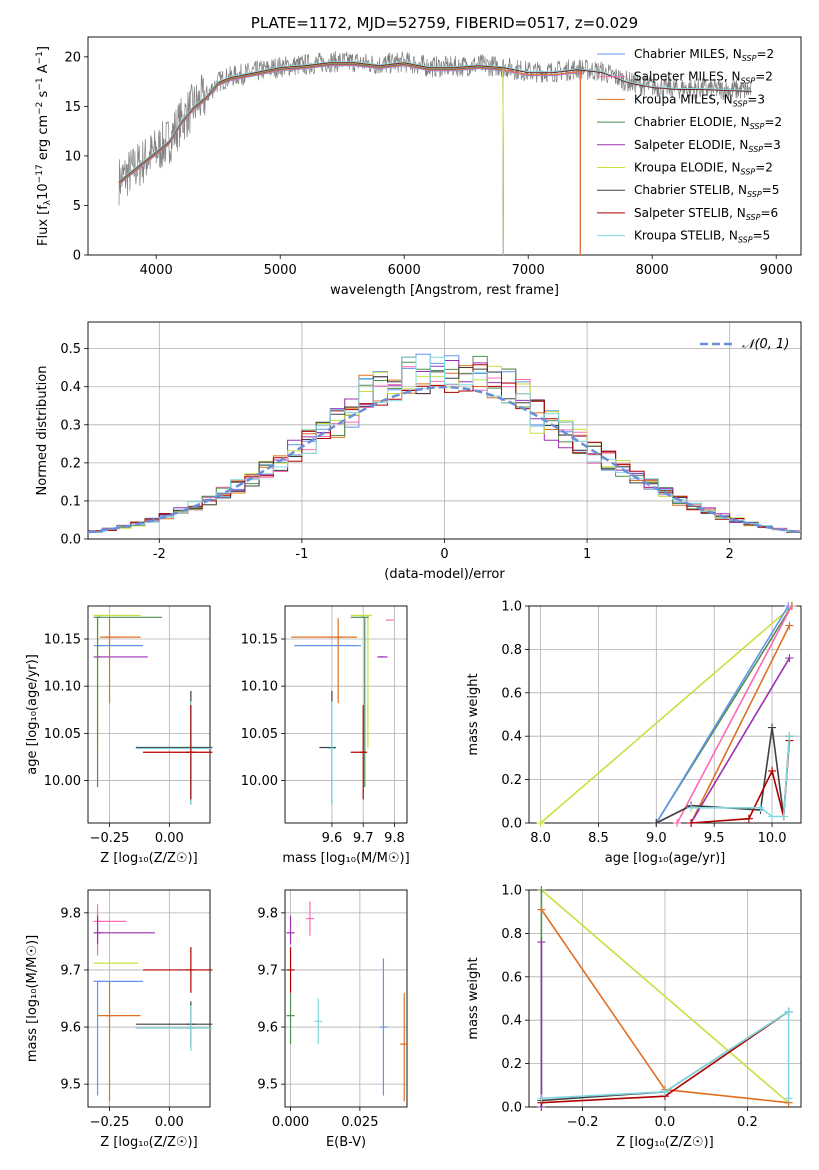 The height and width of the screenshot is (1170, 819). Describe the element at coordinates (528, 270) in the screenshot. I see `x-tick-label: 7000` at that location.